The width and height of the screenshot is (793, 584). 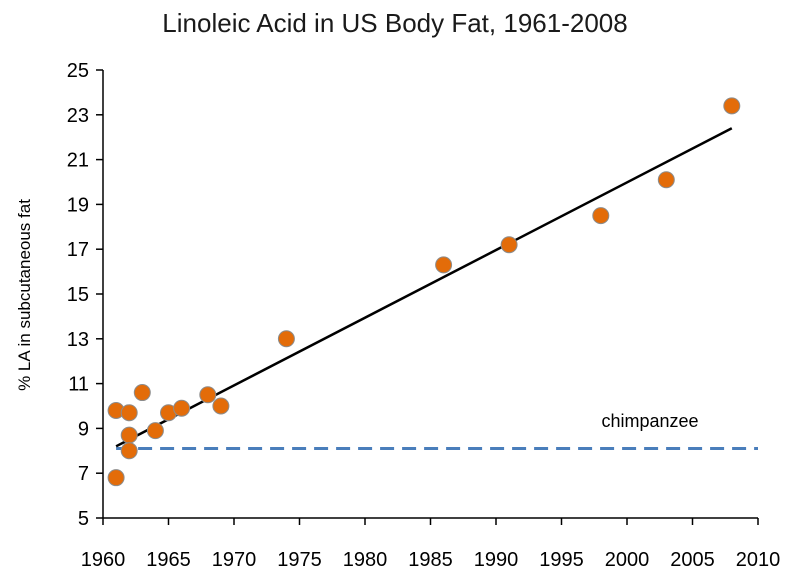 I want to click on x-tick-label: 1960, so click(x=103, y=560).